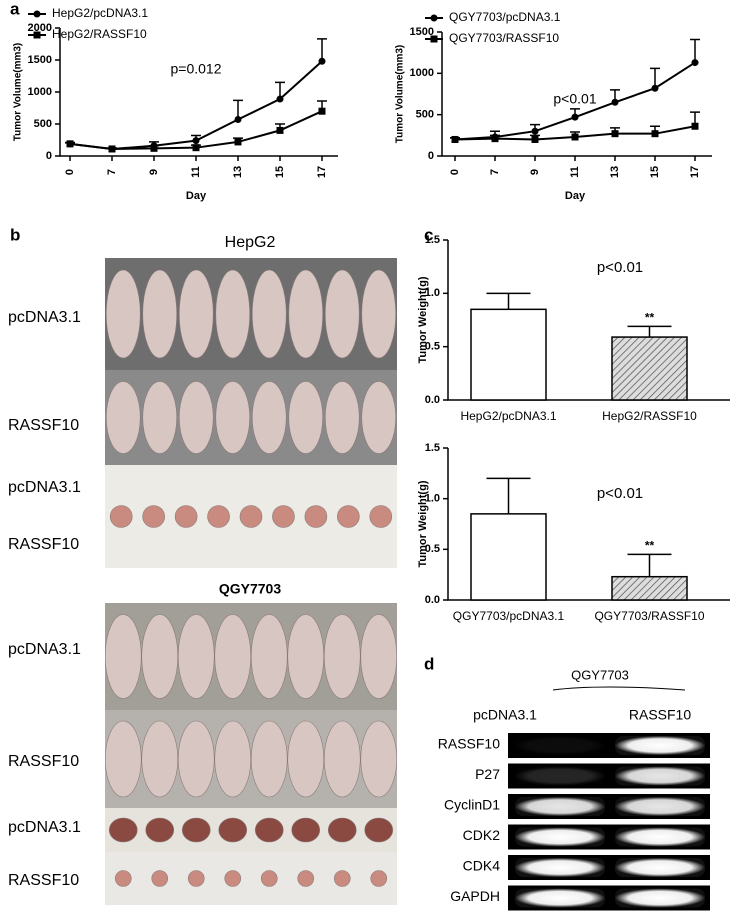 This screenshot has width=752, height=919. Describe the element at coordinates (49, 156) in the screenshot. I see `y-tick-label: 0` at that location.